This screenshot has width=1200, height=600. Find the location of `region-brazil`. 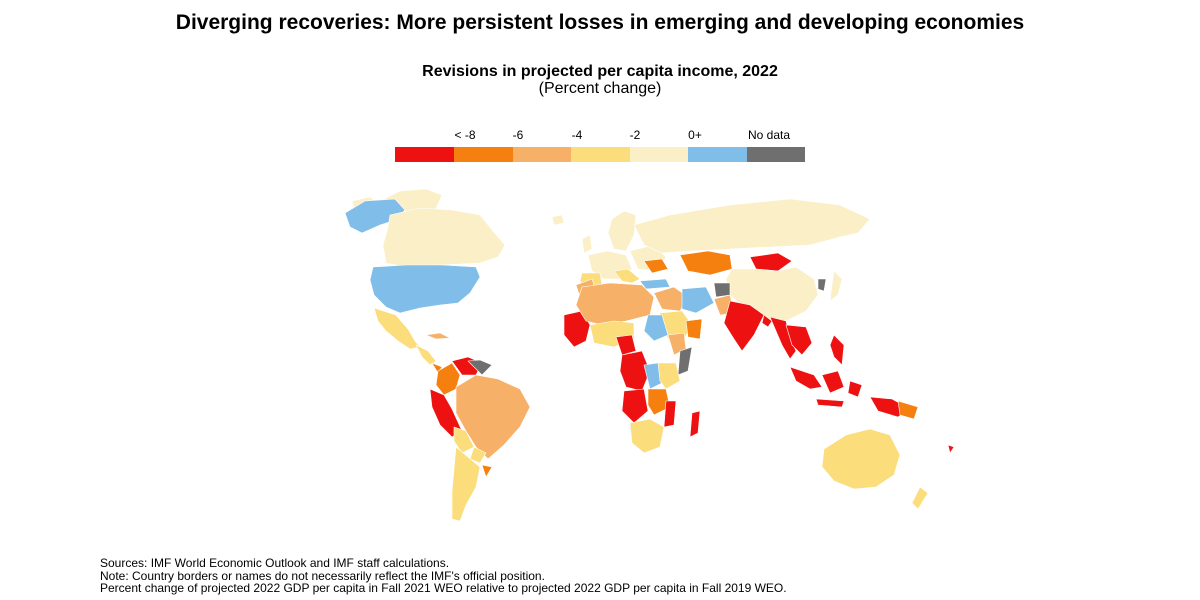

region-brazil is located at coordinates (493, 417).